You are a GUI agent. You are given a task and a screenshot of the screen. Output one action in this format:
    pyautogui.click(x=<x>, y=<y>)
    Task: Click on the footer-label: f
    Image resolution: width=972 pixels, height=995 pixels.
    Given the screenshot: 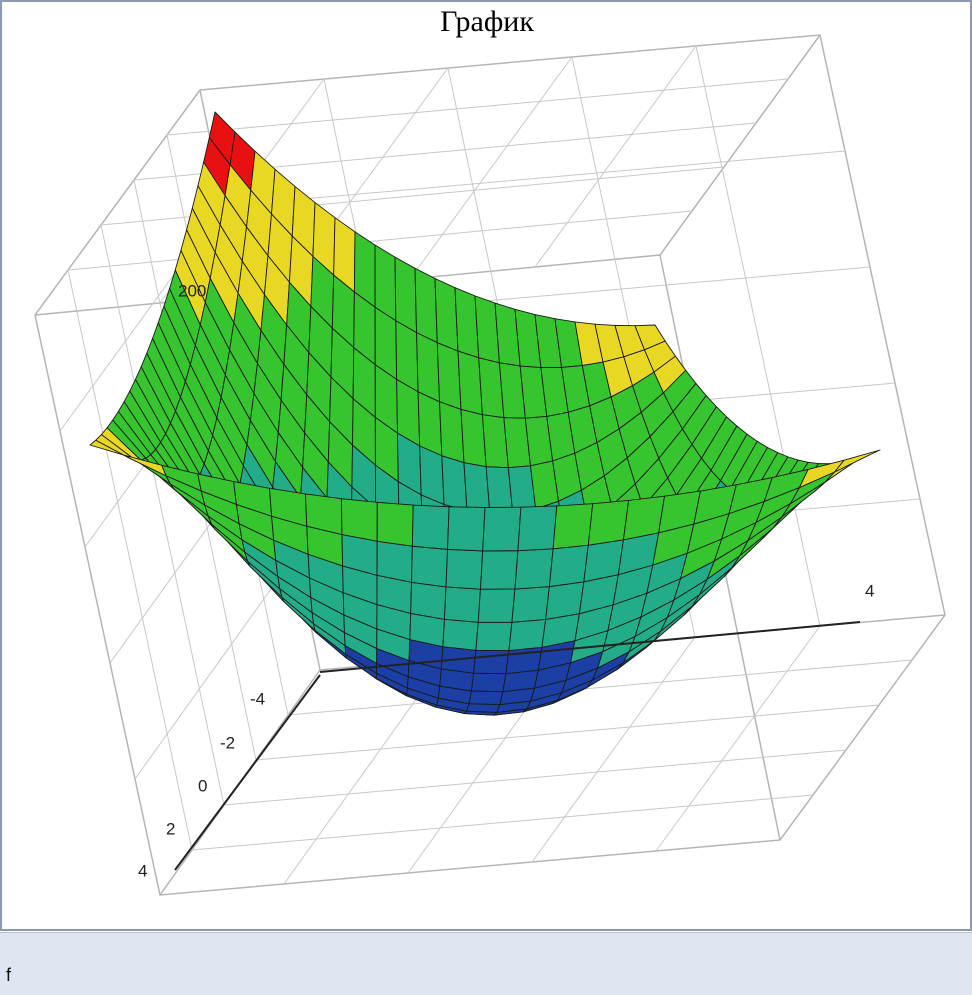 What is the action you would take?
    pyautogui.click(x=9, y=975)
    